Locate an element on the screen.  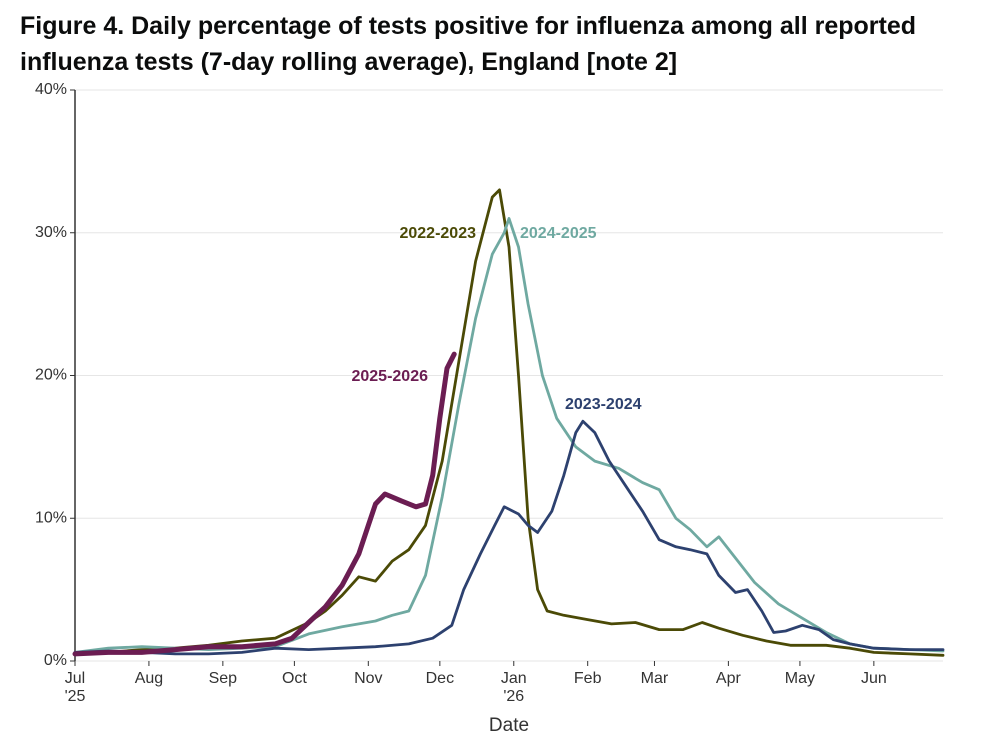
series-label: 2022-2023 is located at coordinates (437, 233).